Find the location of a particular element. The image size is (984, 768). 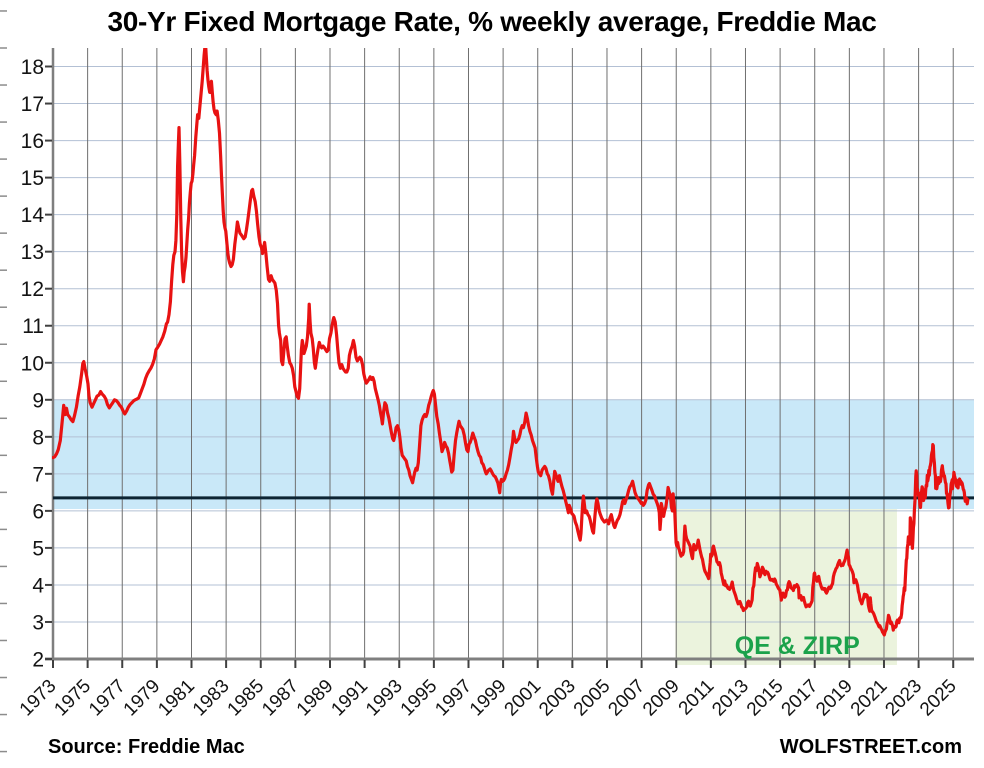

y-tick-label: 11 is located at coordinates (33, 326).